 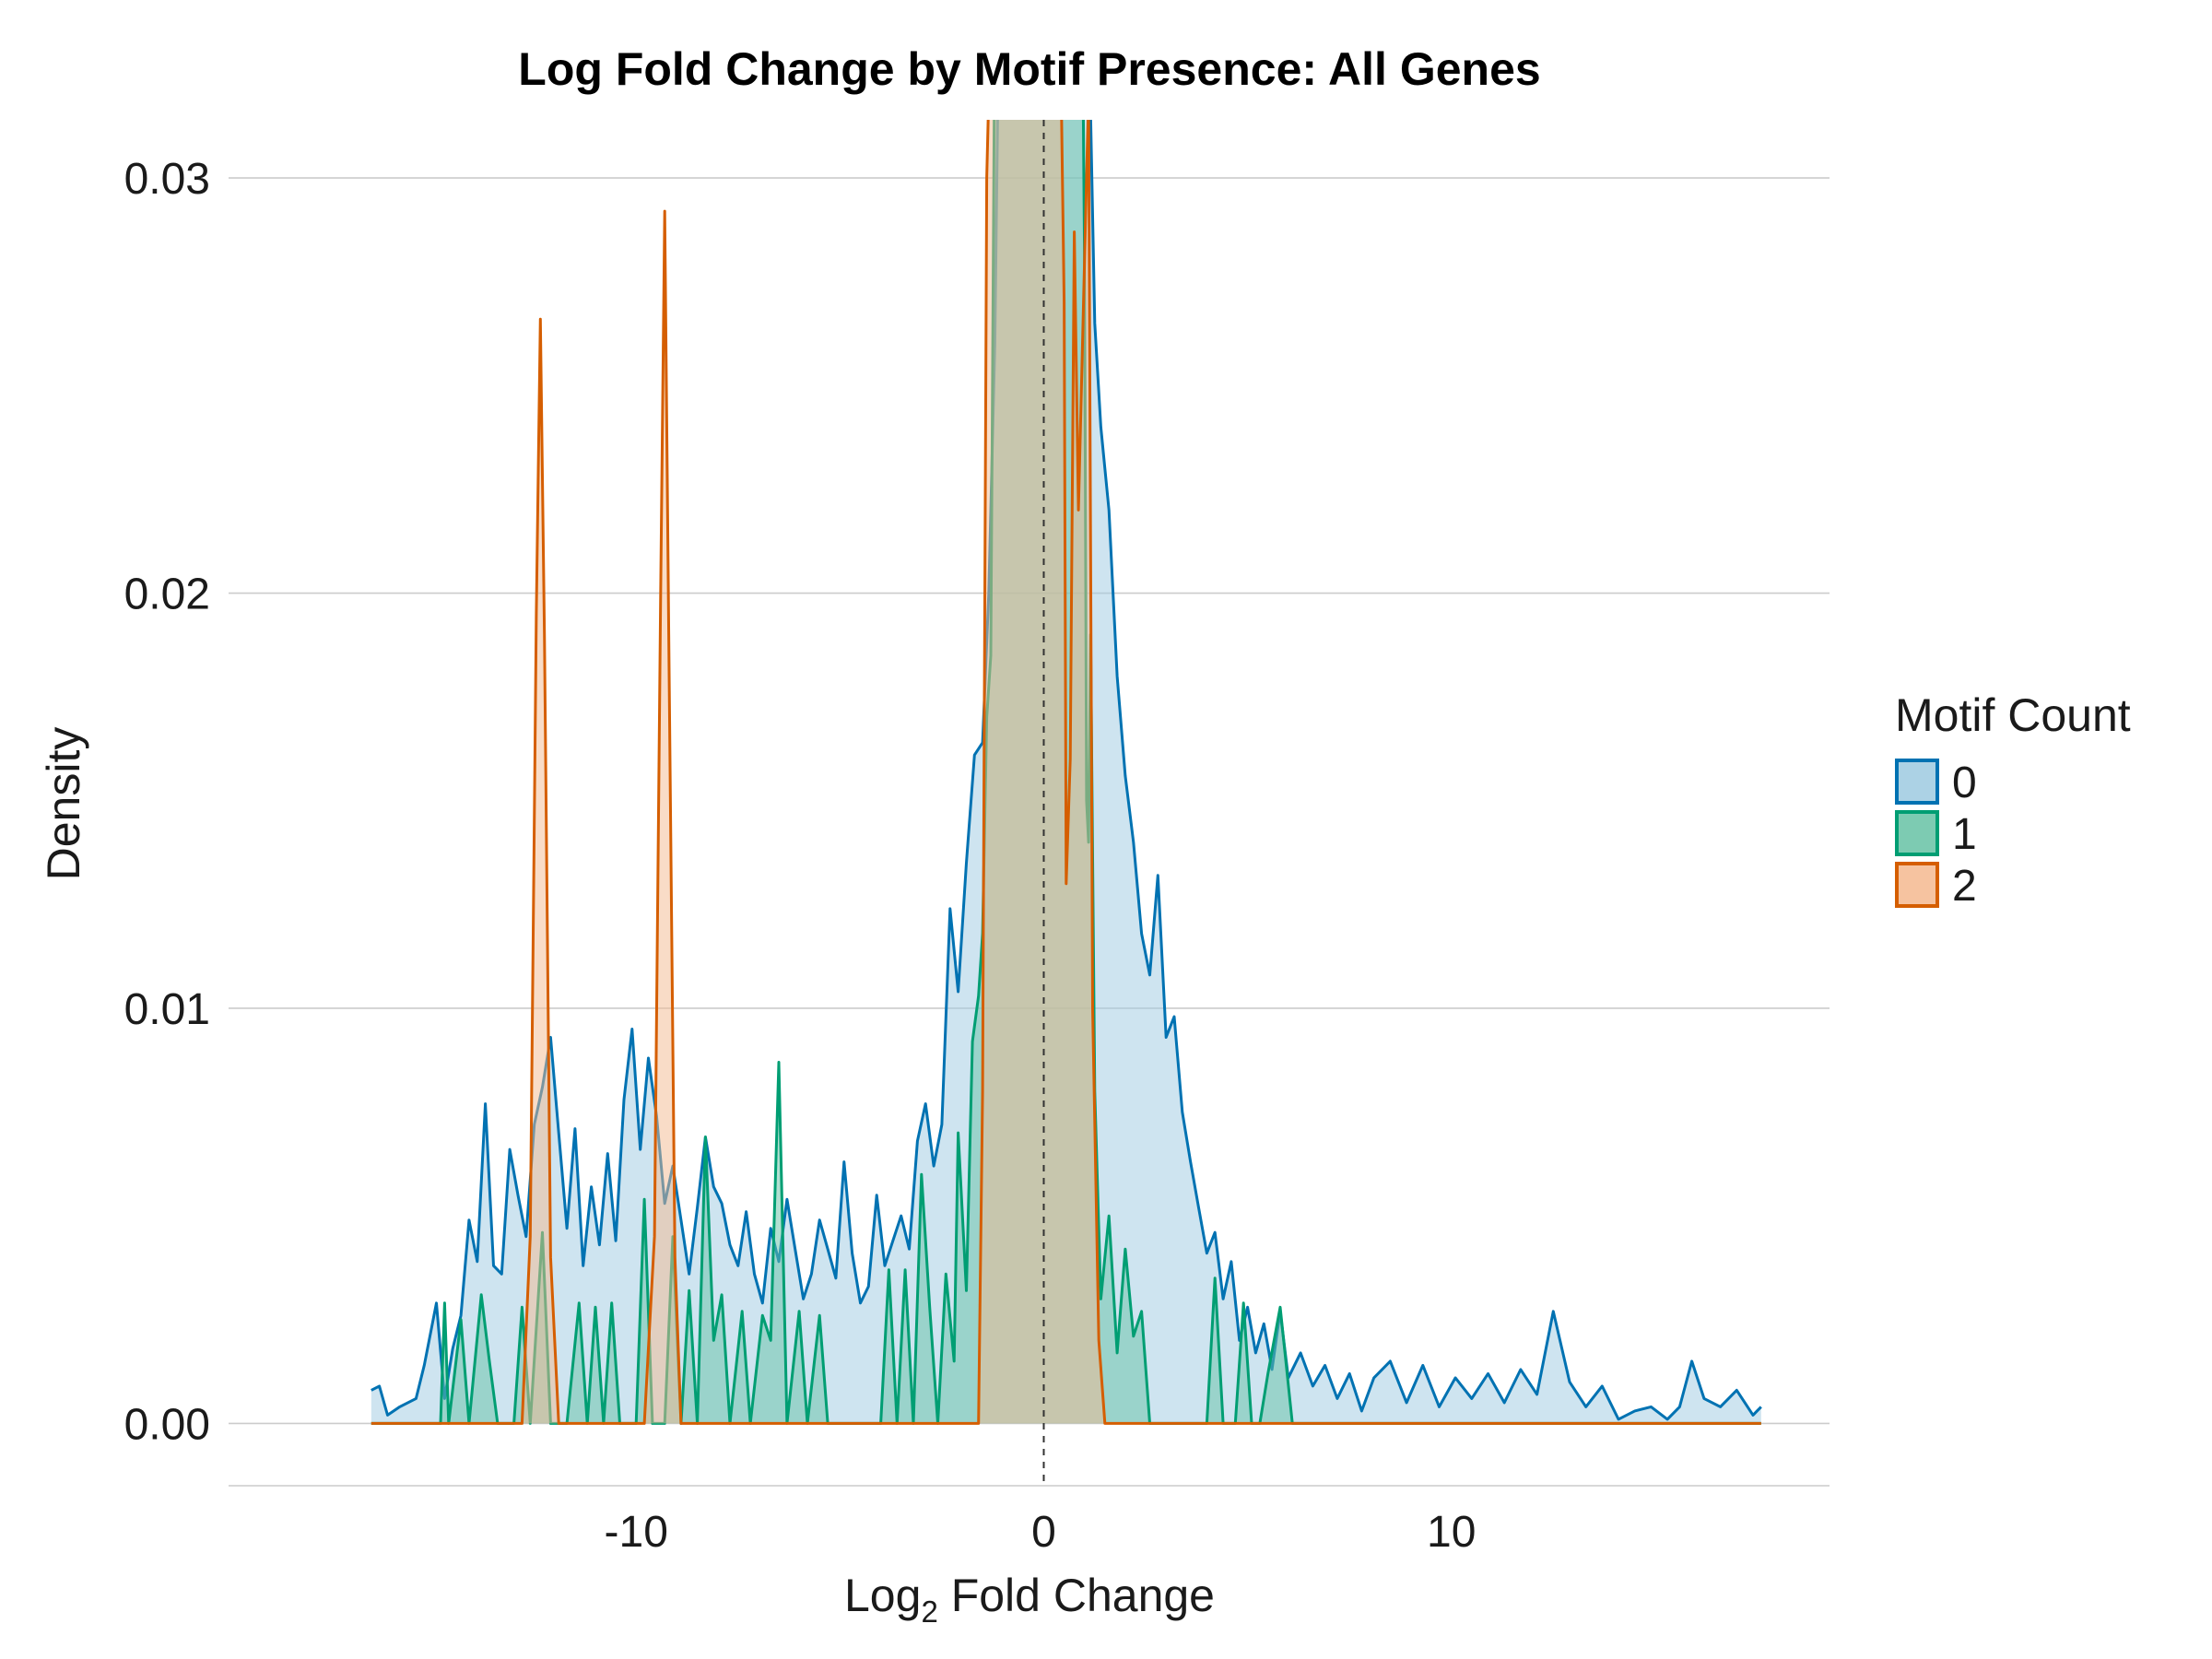 What do you see at coordinates (1964, 834) in the screenshot?
I see `legend-label-1: 1` at bounding box center [1964, 834].